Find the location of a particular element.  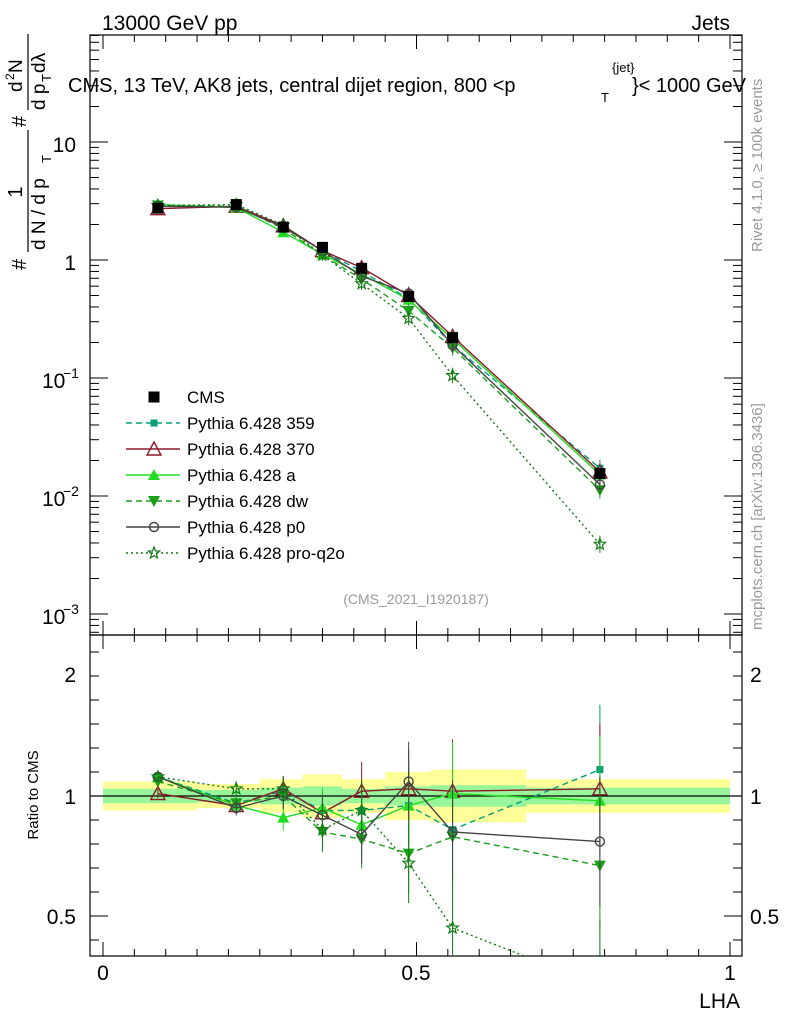

svg-text: −1 is located at coordinates (71, 373).